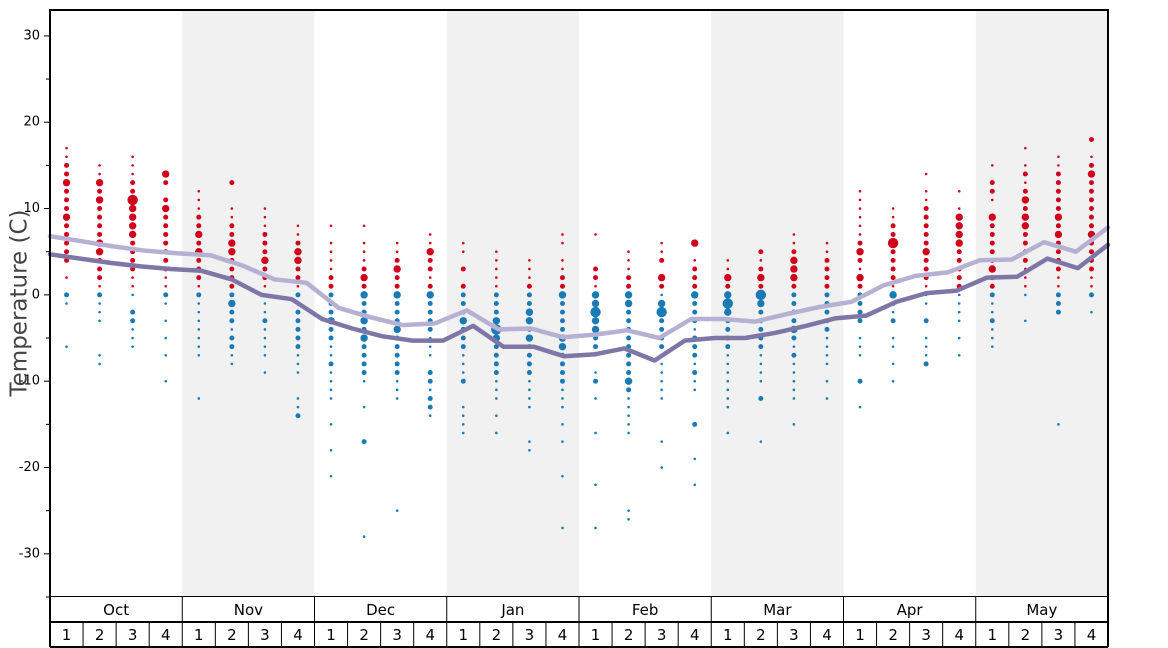 Image resolution: width=1168 pixels, height=648 pixels. Describe the element at coordinates (512, 303) in the screenshot. I see `month-band-jan` at that location.